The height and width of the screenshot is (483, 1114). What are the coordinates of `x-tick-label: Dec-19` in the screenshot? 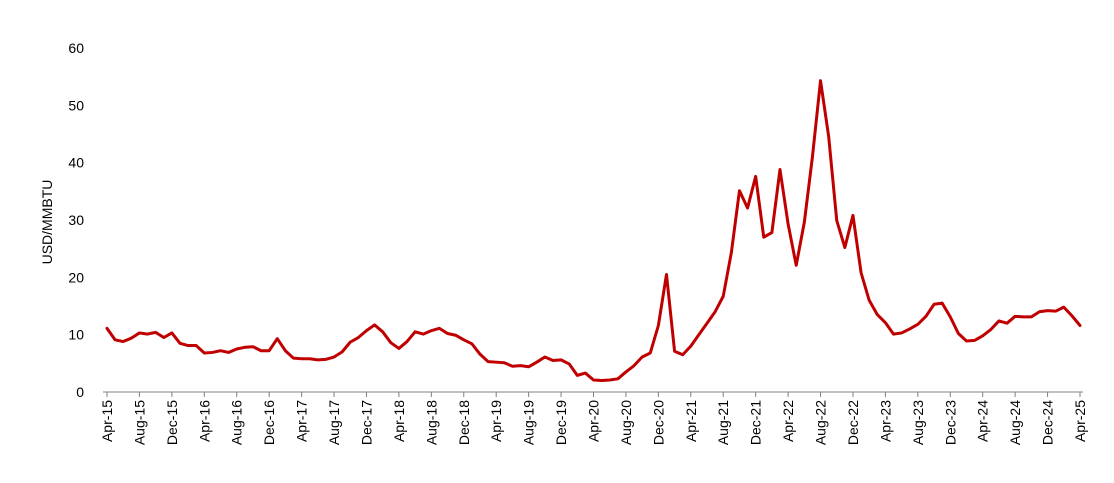 It's located at (561, 422).